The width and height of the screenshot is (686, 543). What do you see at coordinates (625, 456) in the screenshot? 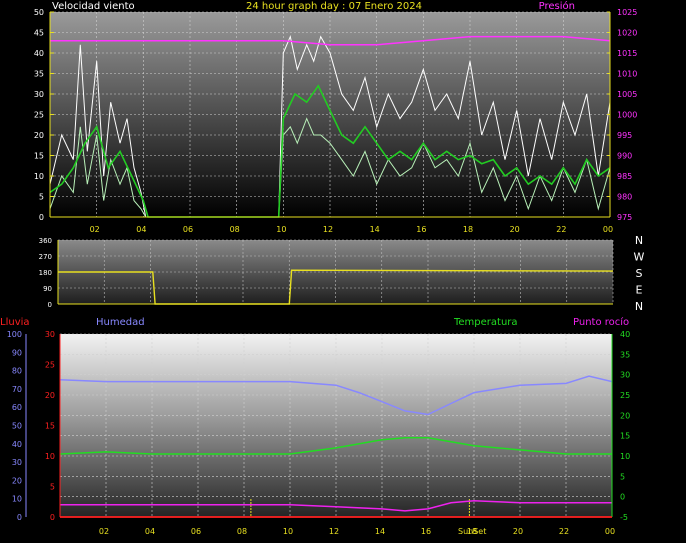
I see `temp-y-tick-label: 10` at bounding box center [625, 456].